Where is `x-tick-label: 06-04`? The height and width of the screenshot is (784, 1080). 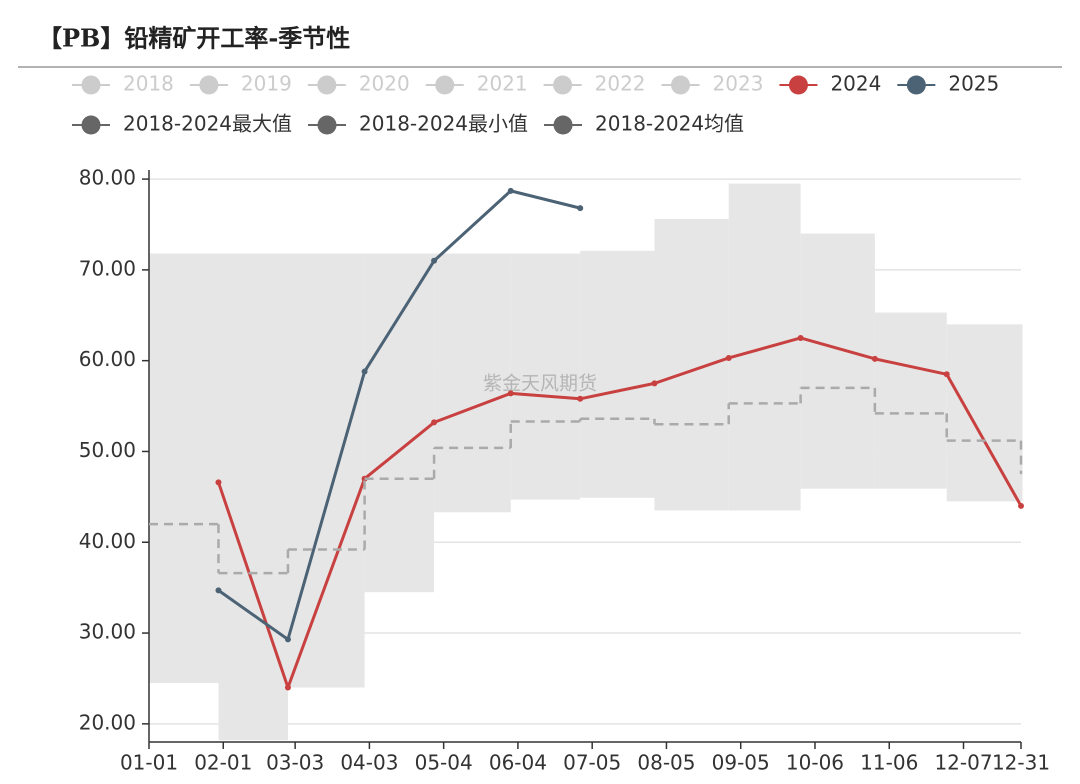
x-tick-label: 06-04 is located at coordinates (518, 763).